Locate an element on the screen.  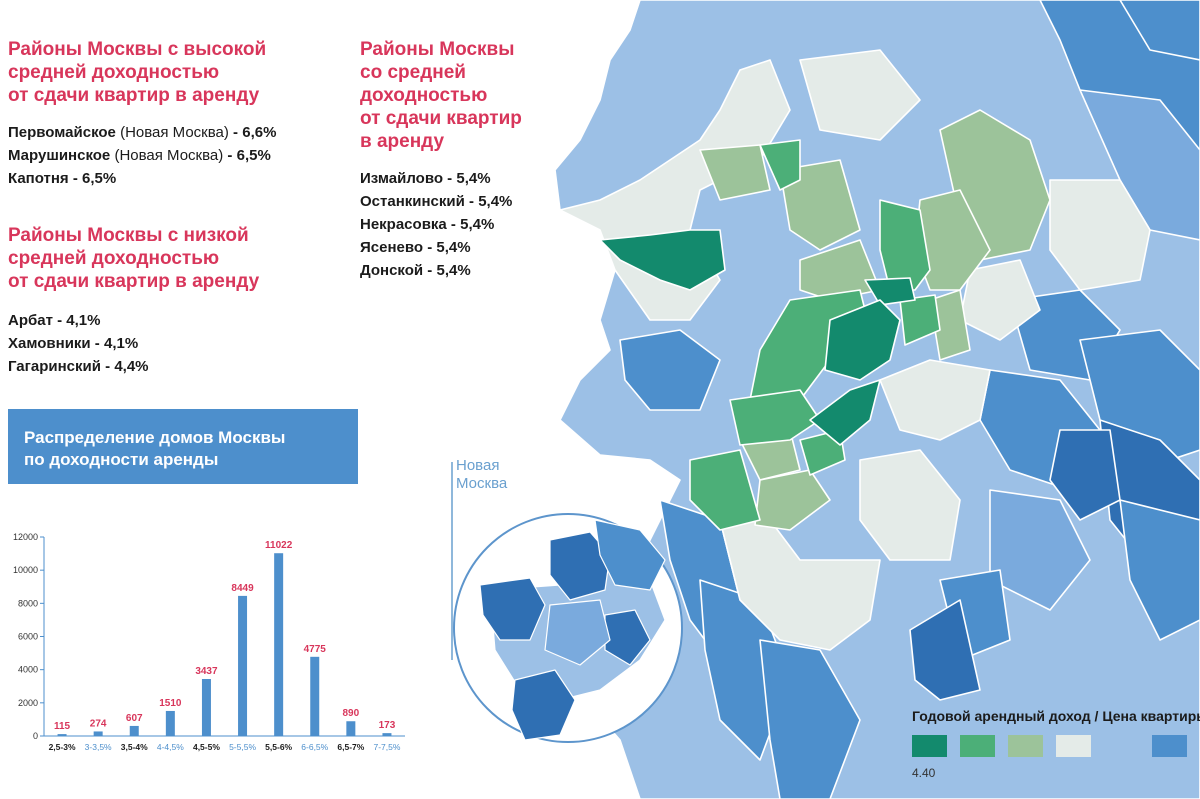
list-item: Останкинский - 5,4% is located at coordinates (436, 201).